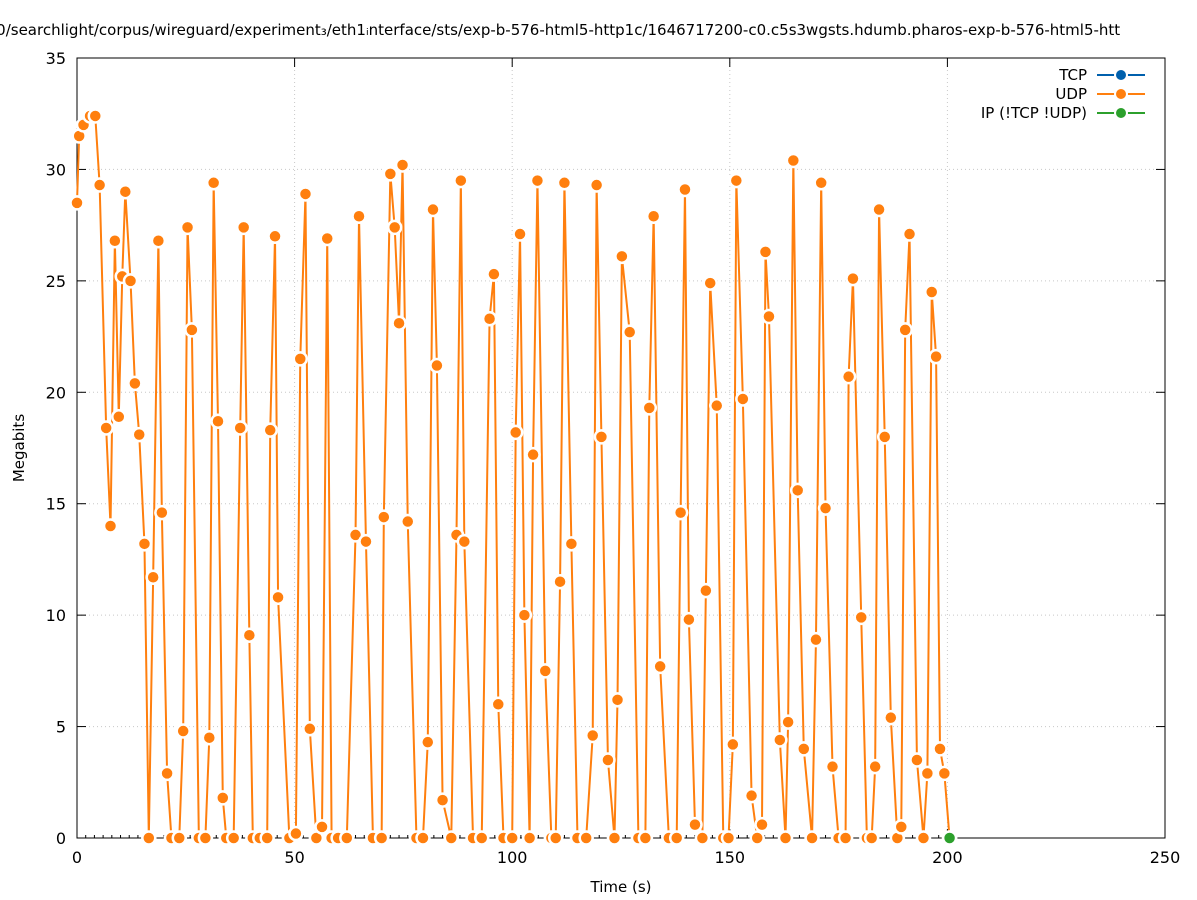  What do you see at coordinates (56, 58) in the screenshot?
I see `y-tick-label: 35` at bounding box center [56, 58].